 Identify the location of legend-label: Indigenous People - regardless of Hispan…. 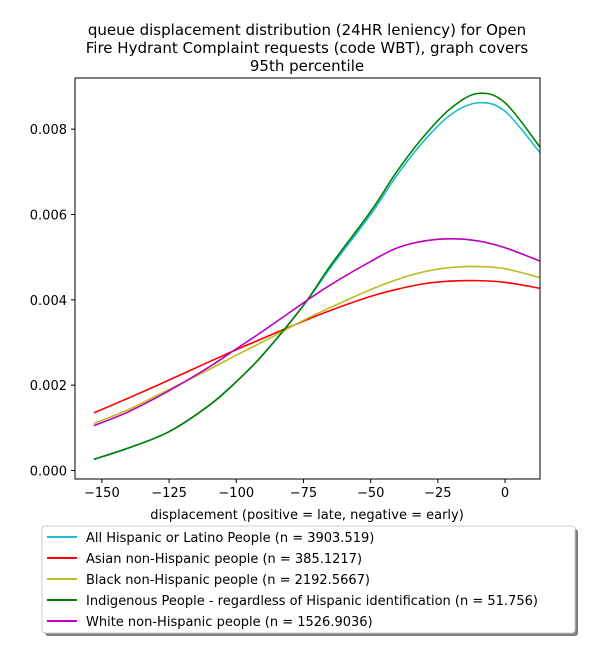
(312, 601).